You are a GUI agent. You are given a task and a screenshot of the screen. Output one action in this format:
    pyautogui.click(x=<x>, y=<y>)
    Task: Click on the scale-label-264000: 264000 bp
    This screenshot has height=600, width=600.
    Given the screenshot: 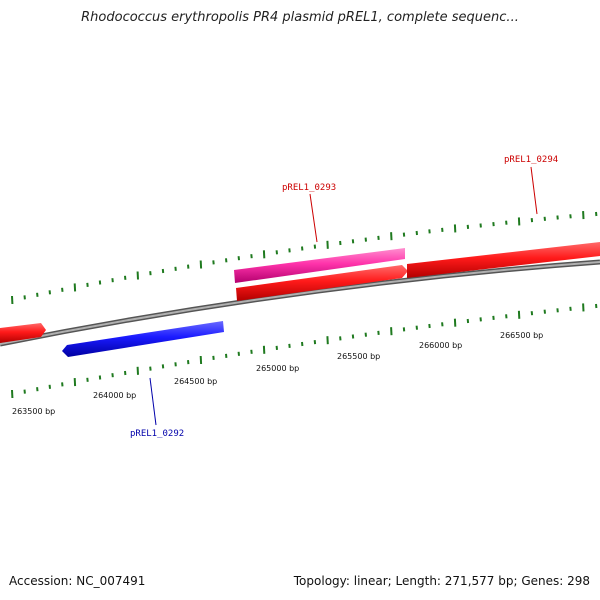 What is the action you would take?
    pyautogui.click(x=114, y=395)
    